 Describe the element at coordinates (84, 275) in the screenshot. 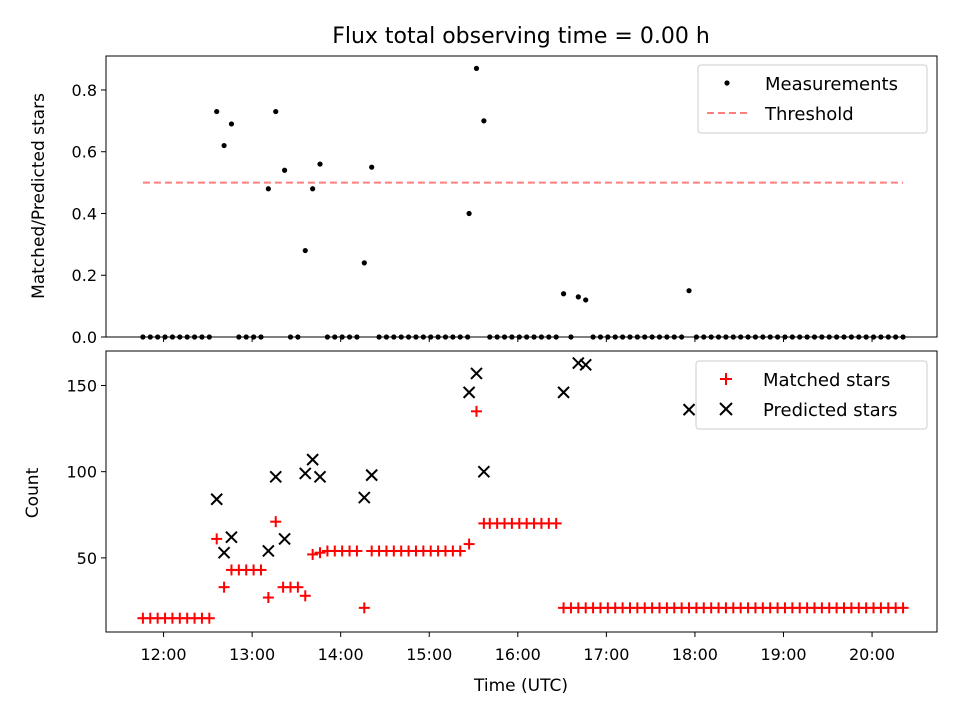

I see `y-tick-label: 0.2` at that location.